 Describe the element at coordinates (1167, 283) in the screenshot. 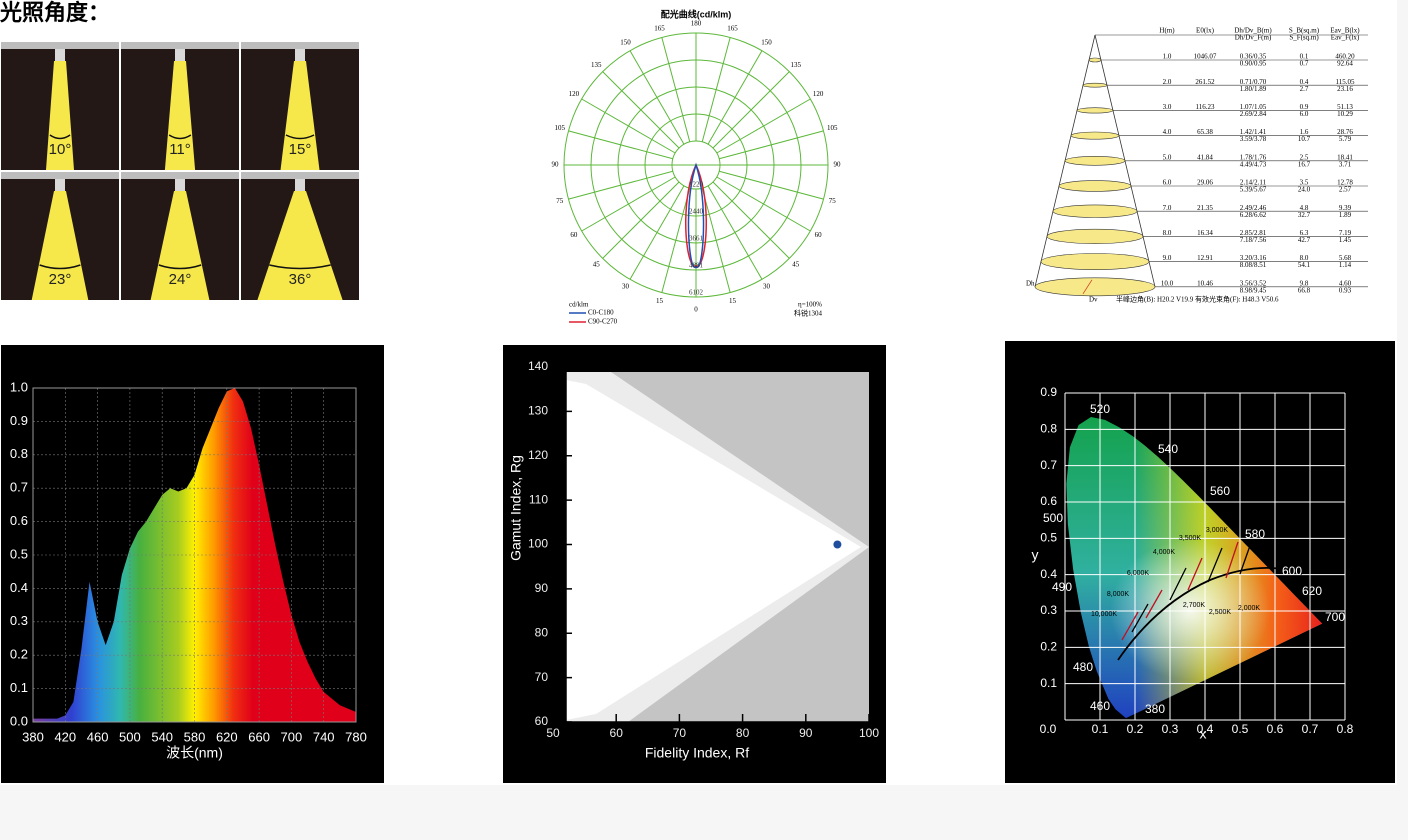

I see `cone-cell: 10.0` at that location.